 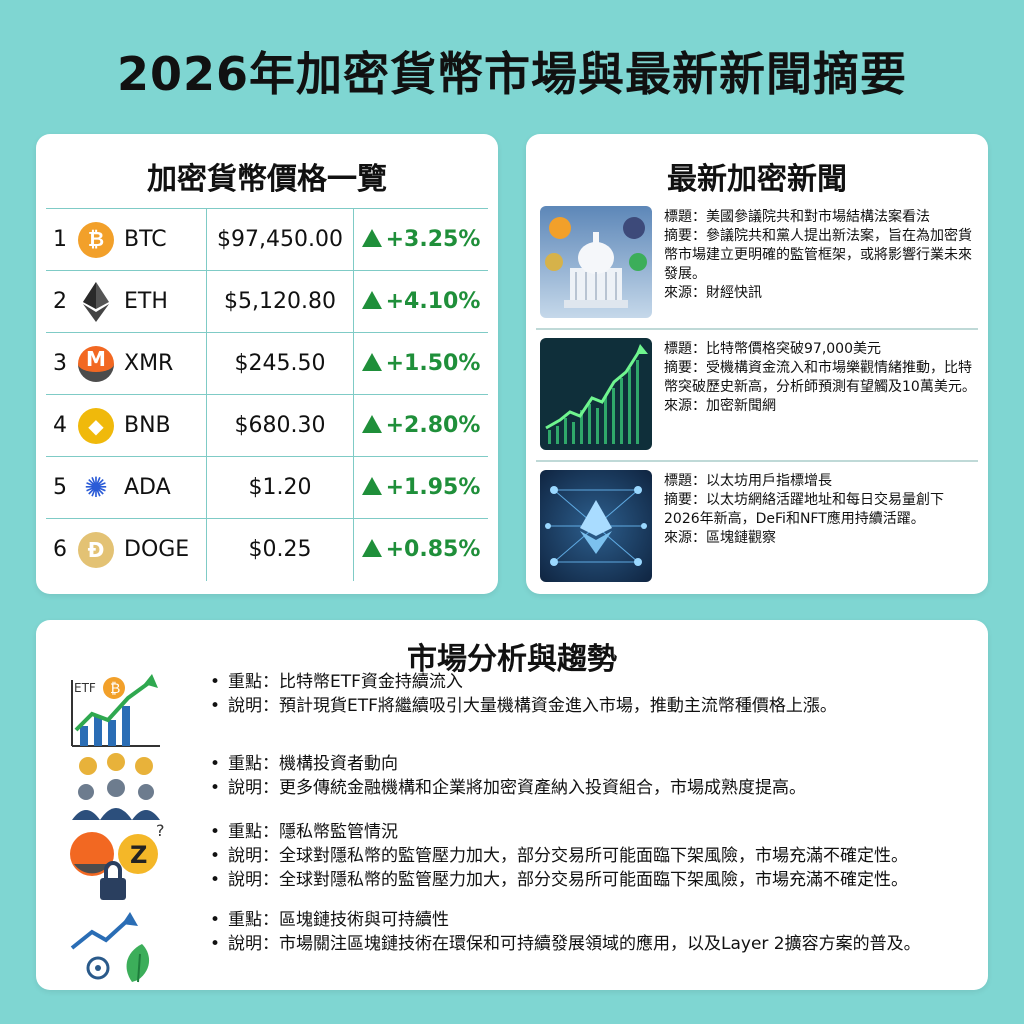 I want to click on table-row: 6 Ð DOGE $0.25 +0.85%, so click(x=267, y=549).